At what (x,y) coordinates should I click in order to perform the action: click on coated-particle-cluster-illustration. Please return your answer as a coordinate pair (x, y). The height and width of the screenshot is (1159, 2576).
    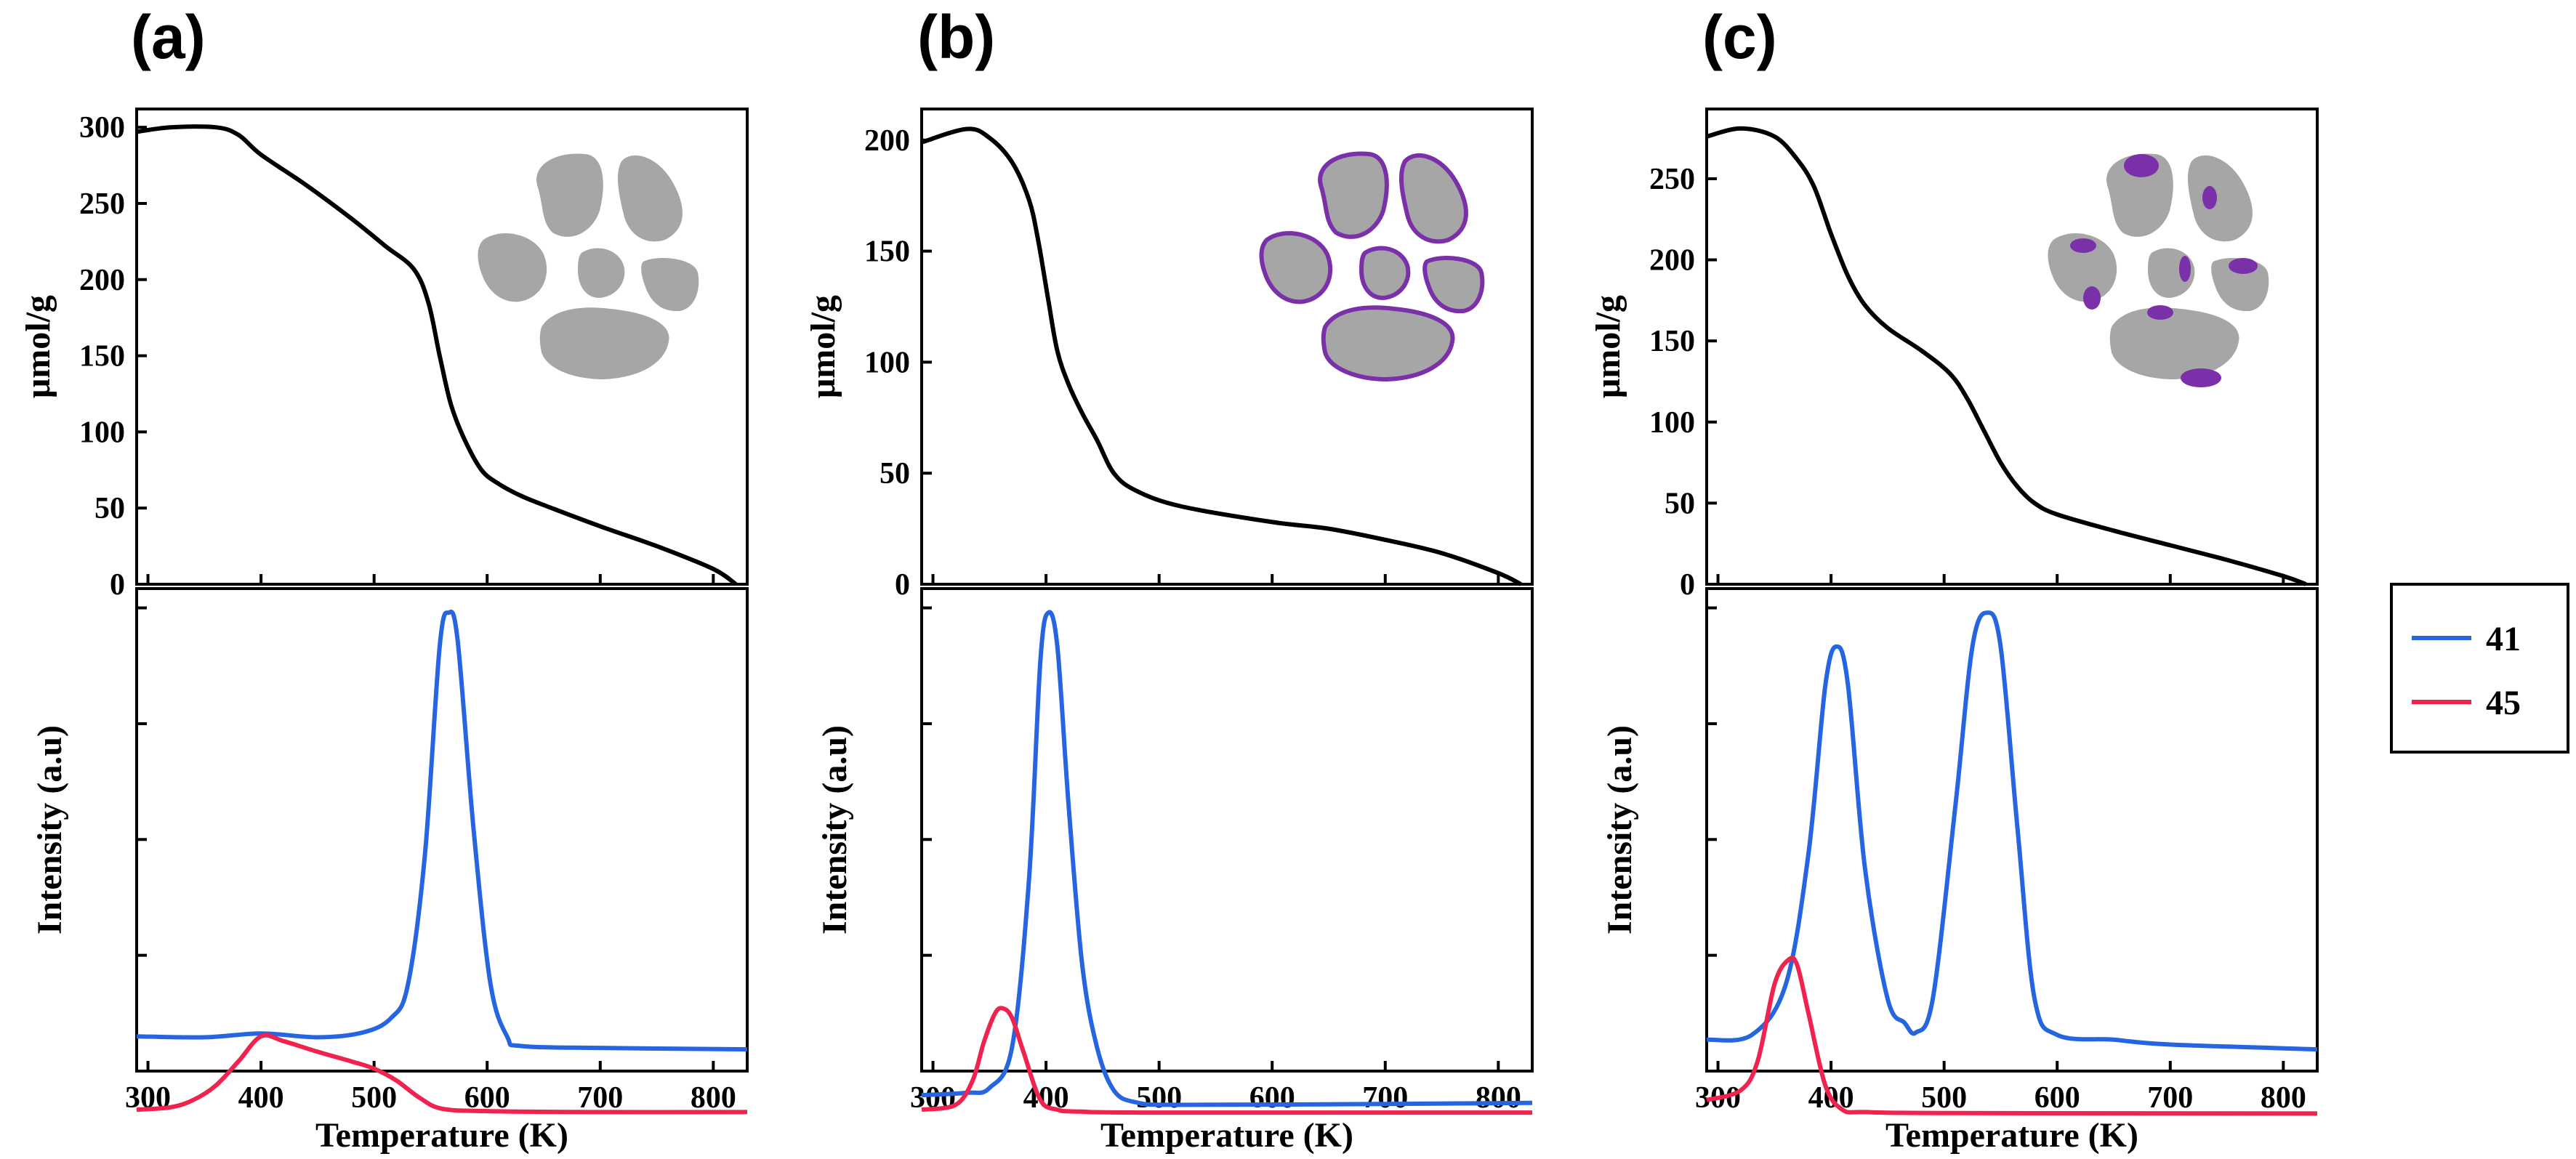
    Looking at the image, I should click on (1372, 266).